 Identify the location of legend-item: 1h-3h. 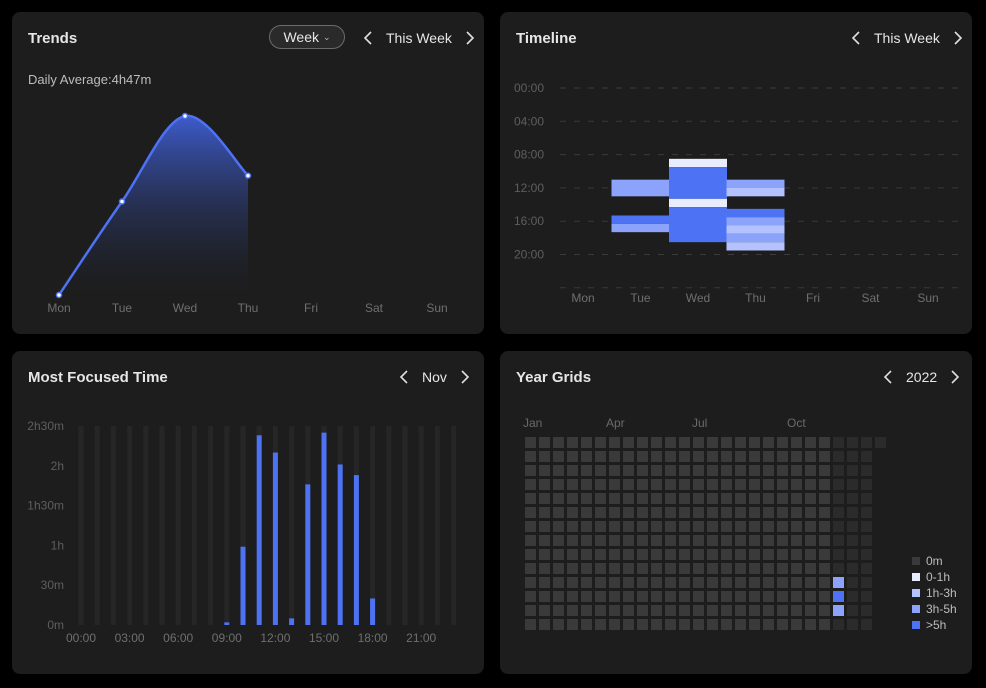
(934, 593).